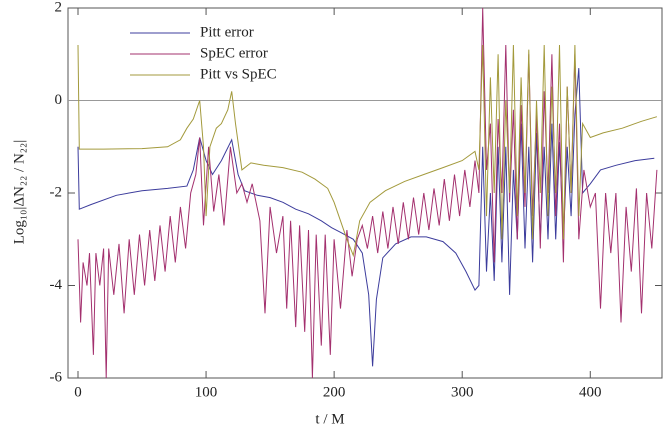  I want to click on y-axis-label: Log₁₀|ΔN₂₂ / N₂₂|, so click(19, 192).